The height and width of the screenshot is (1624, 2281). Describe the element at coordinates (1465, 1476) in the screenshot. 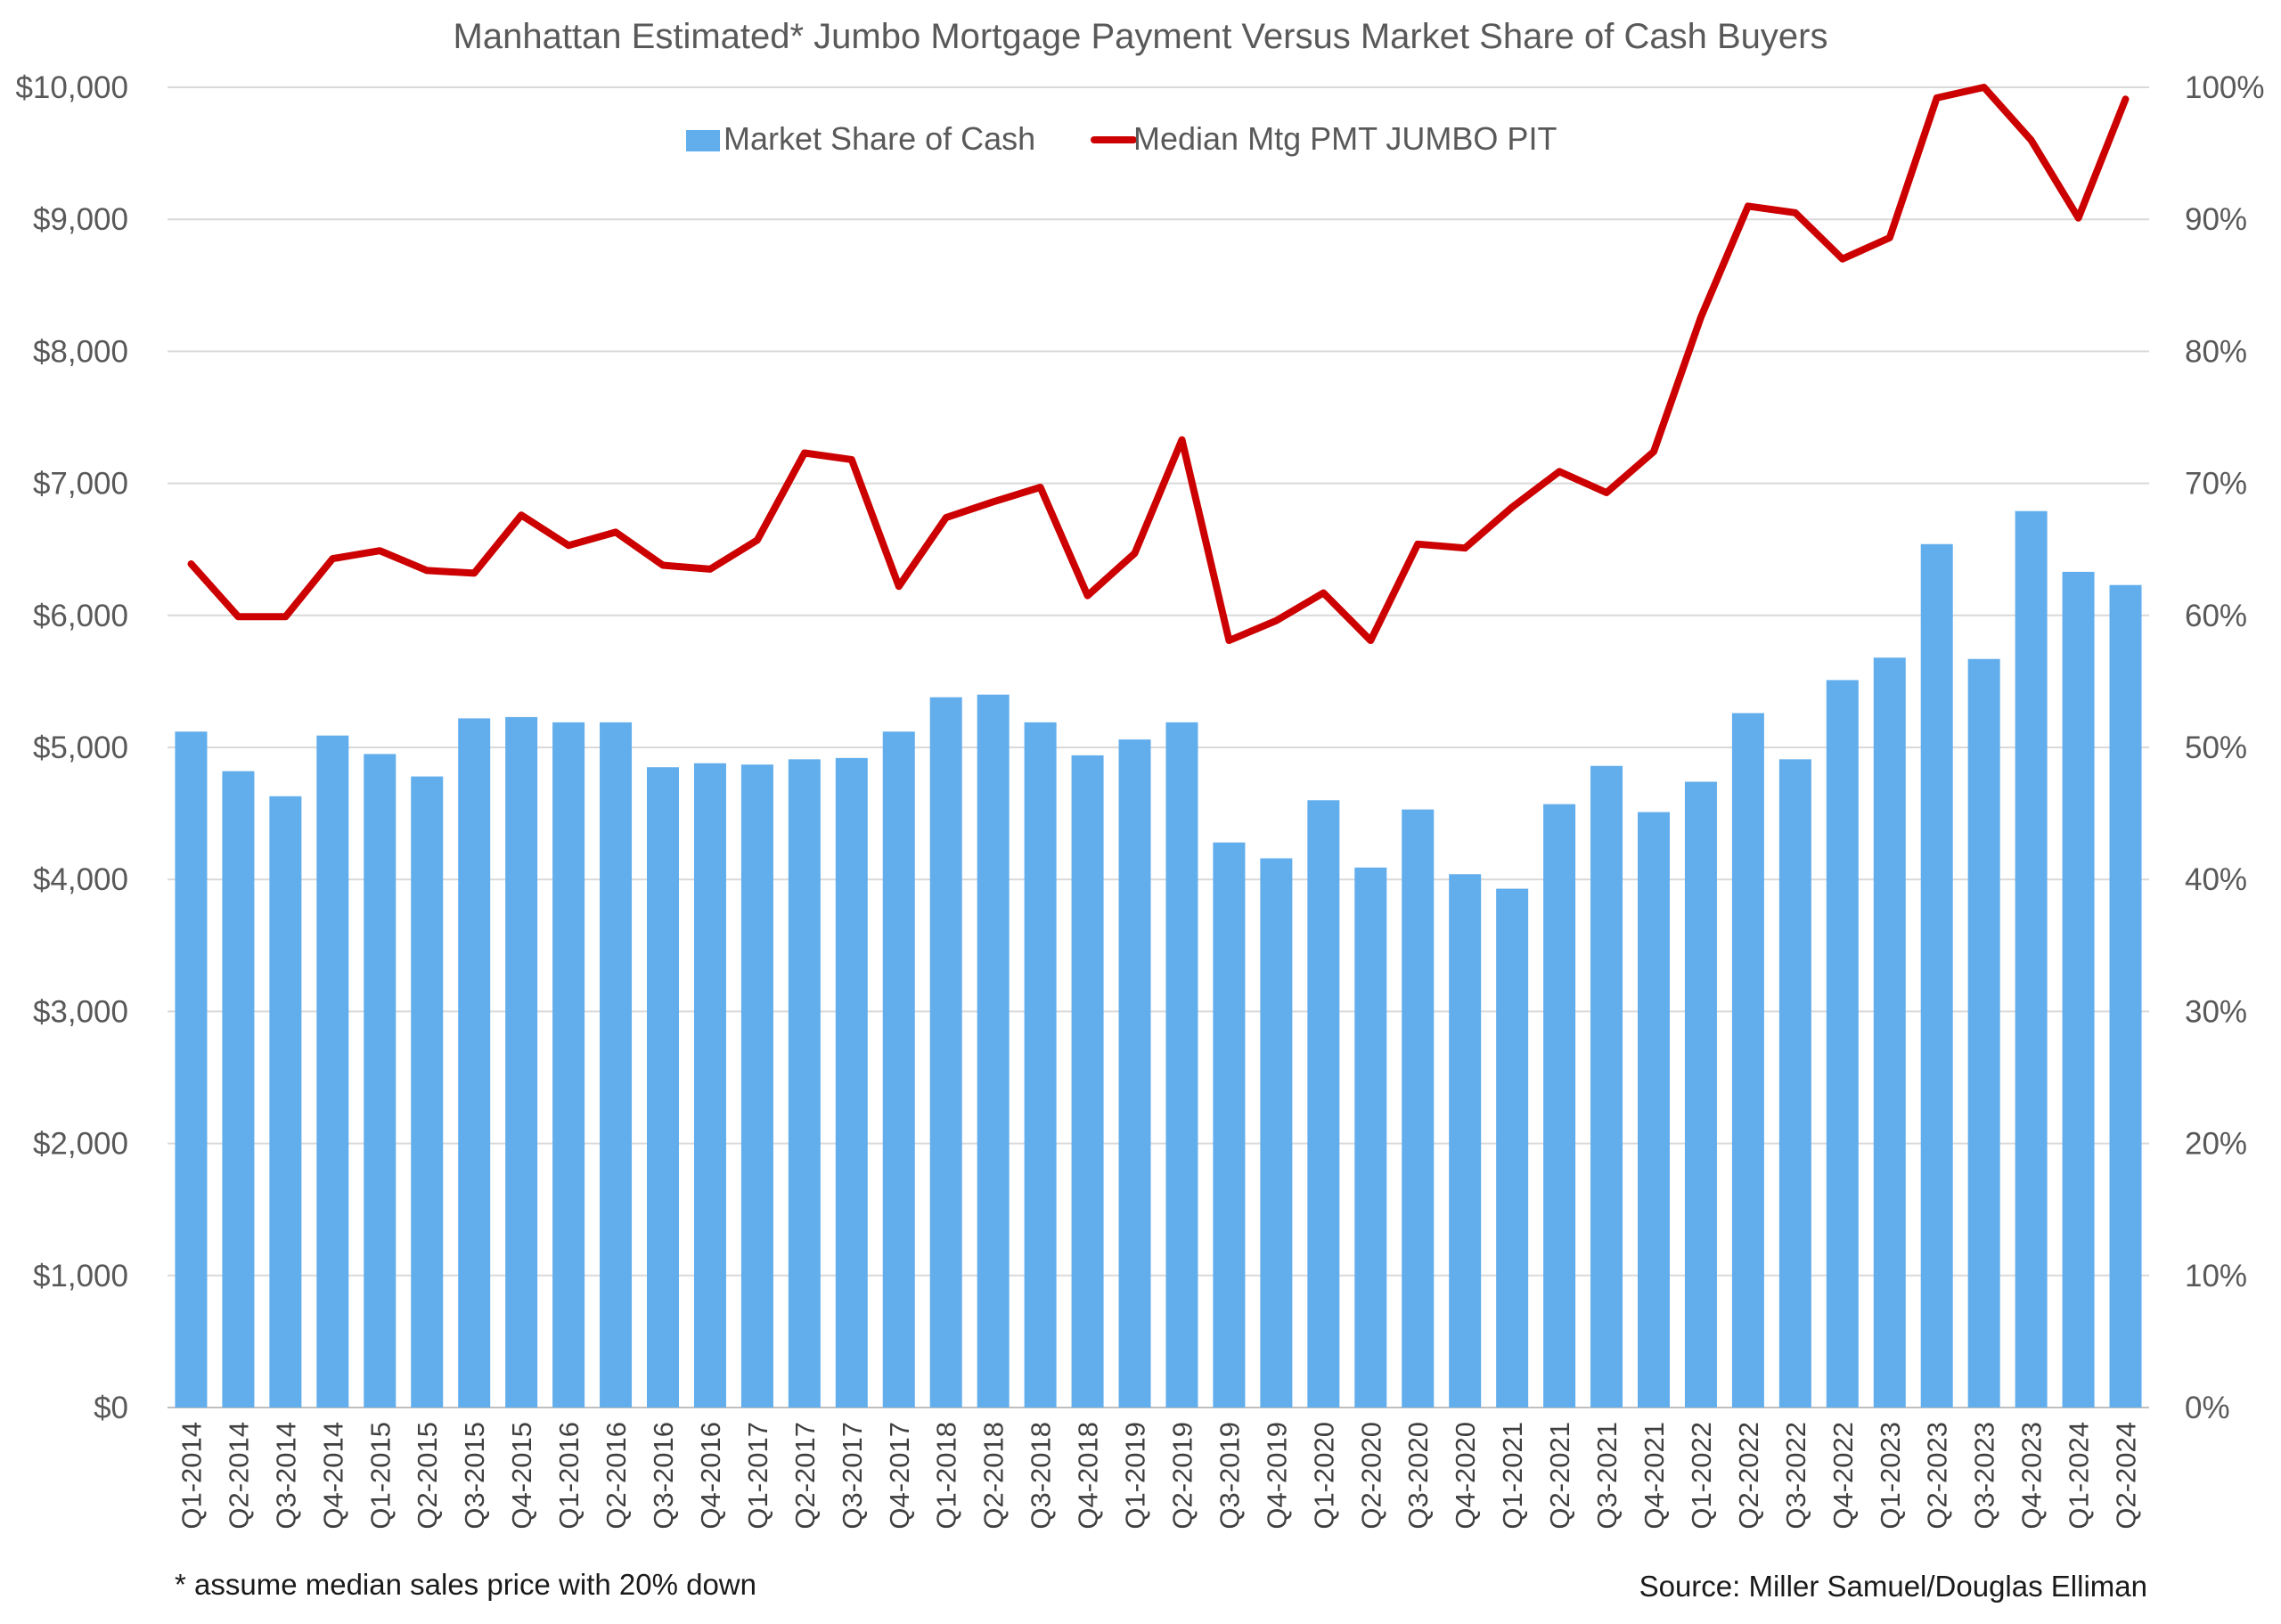

I see `x-tick-label: Q4-2020` at that location.